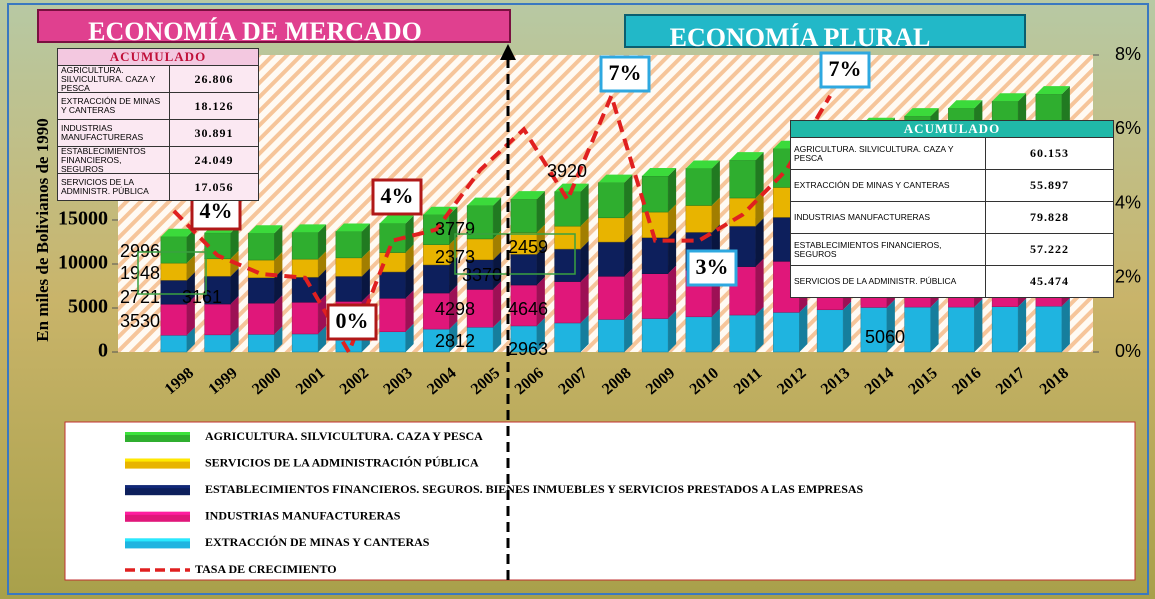 This screenshot has height=599, width=1155. Describe the element at coordinates (266, 569) in the screenshot. I see `legend-label: TASA DE CRECIMIENTO` at that location.